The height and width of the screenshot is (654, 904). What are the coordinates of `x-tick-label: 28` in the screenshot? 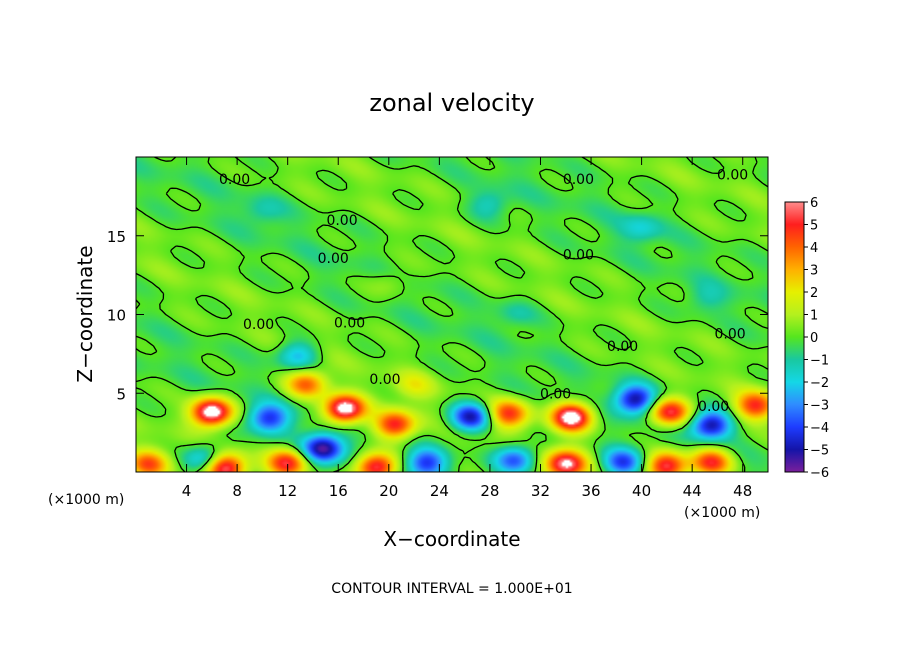 It's located at (489, 491).